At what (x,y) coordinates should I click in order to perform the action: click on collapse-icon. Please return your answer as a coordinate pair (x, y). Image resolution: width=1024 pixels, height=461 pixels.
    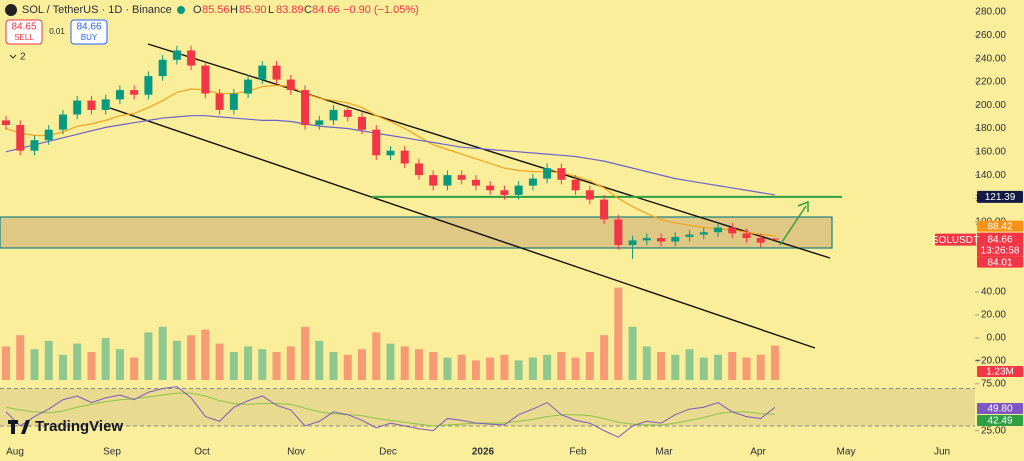
    Looking at the image, I should click on (13, 56).